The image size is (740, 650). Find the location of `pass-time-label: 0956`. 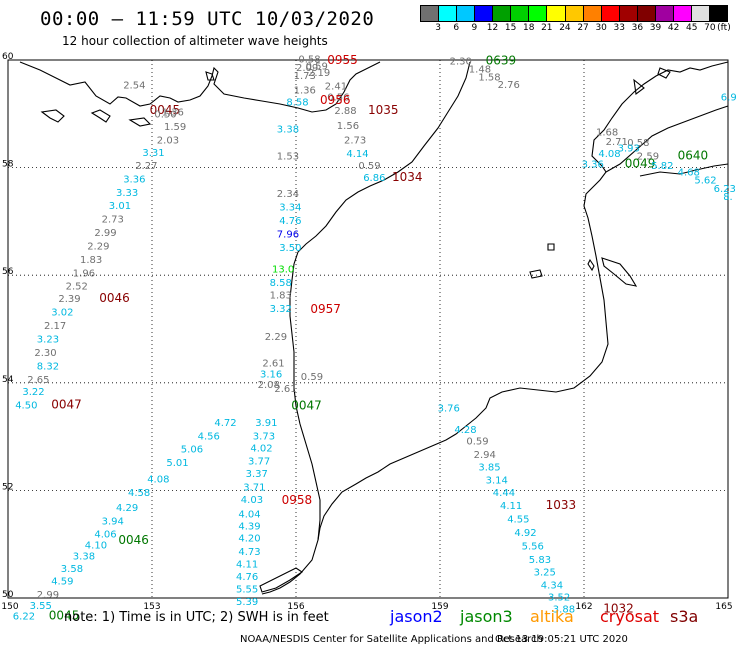

pass-time-label: 0956 is located at coordinates (335, 100).